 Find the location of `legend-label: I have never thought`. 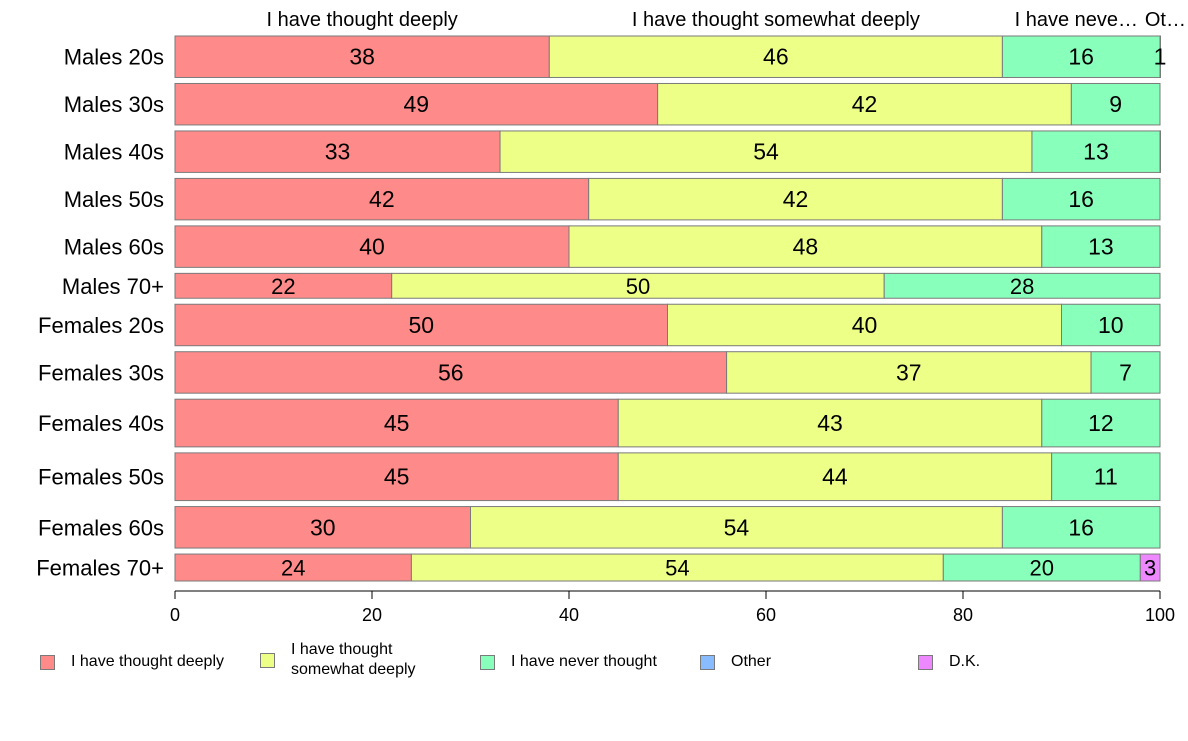

legend-label: I have never thought is located at coordinates (584, 661).